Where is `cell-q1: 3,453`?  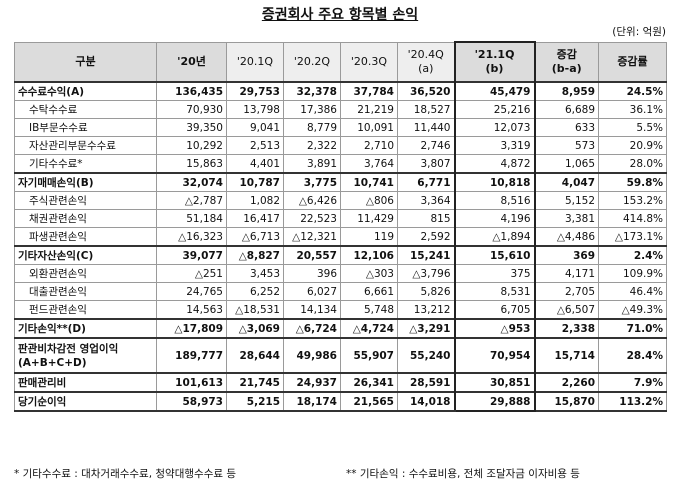 cell-q1: 3,453 is located at coordinates (255, 273).